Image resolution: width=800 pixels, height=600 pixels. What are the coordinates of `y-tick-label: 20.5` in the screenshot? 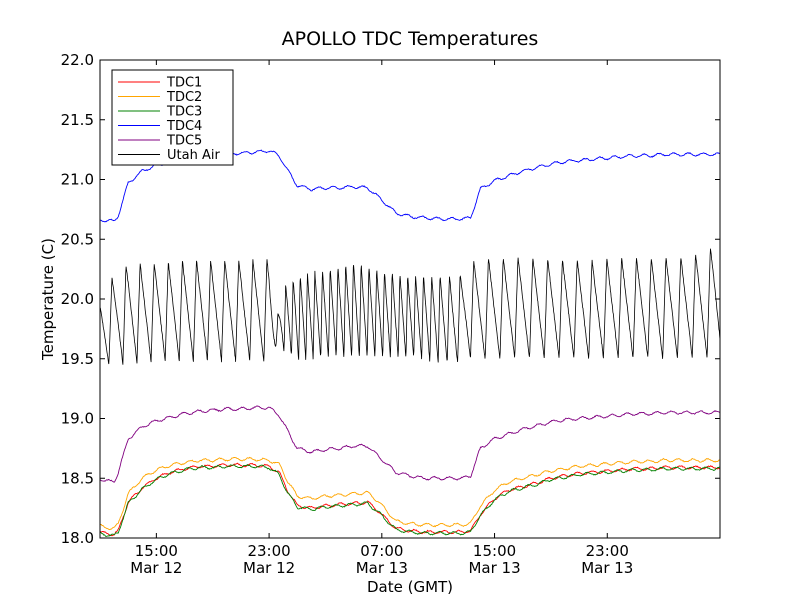 It's located at (77, 239).